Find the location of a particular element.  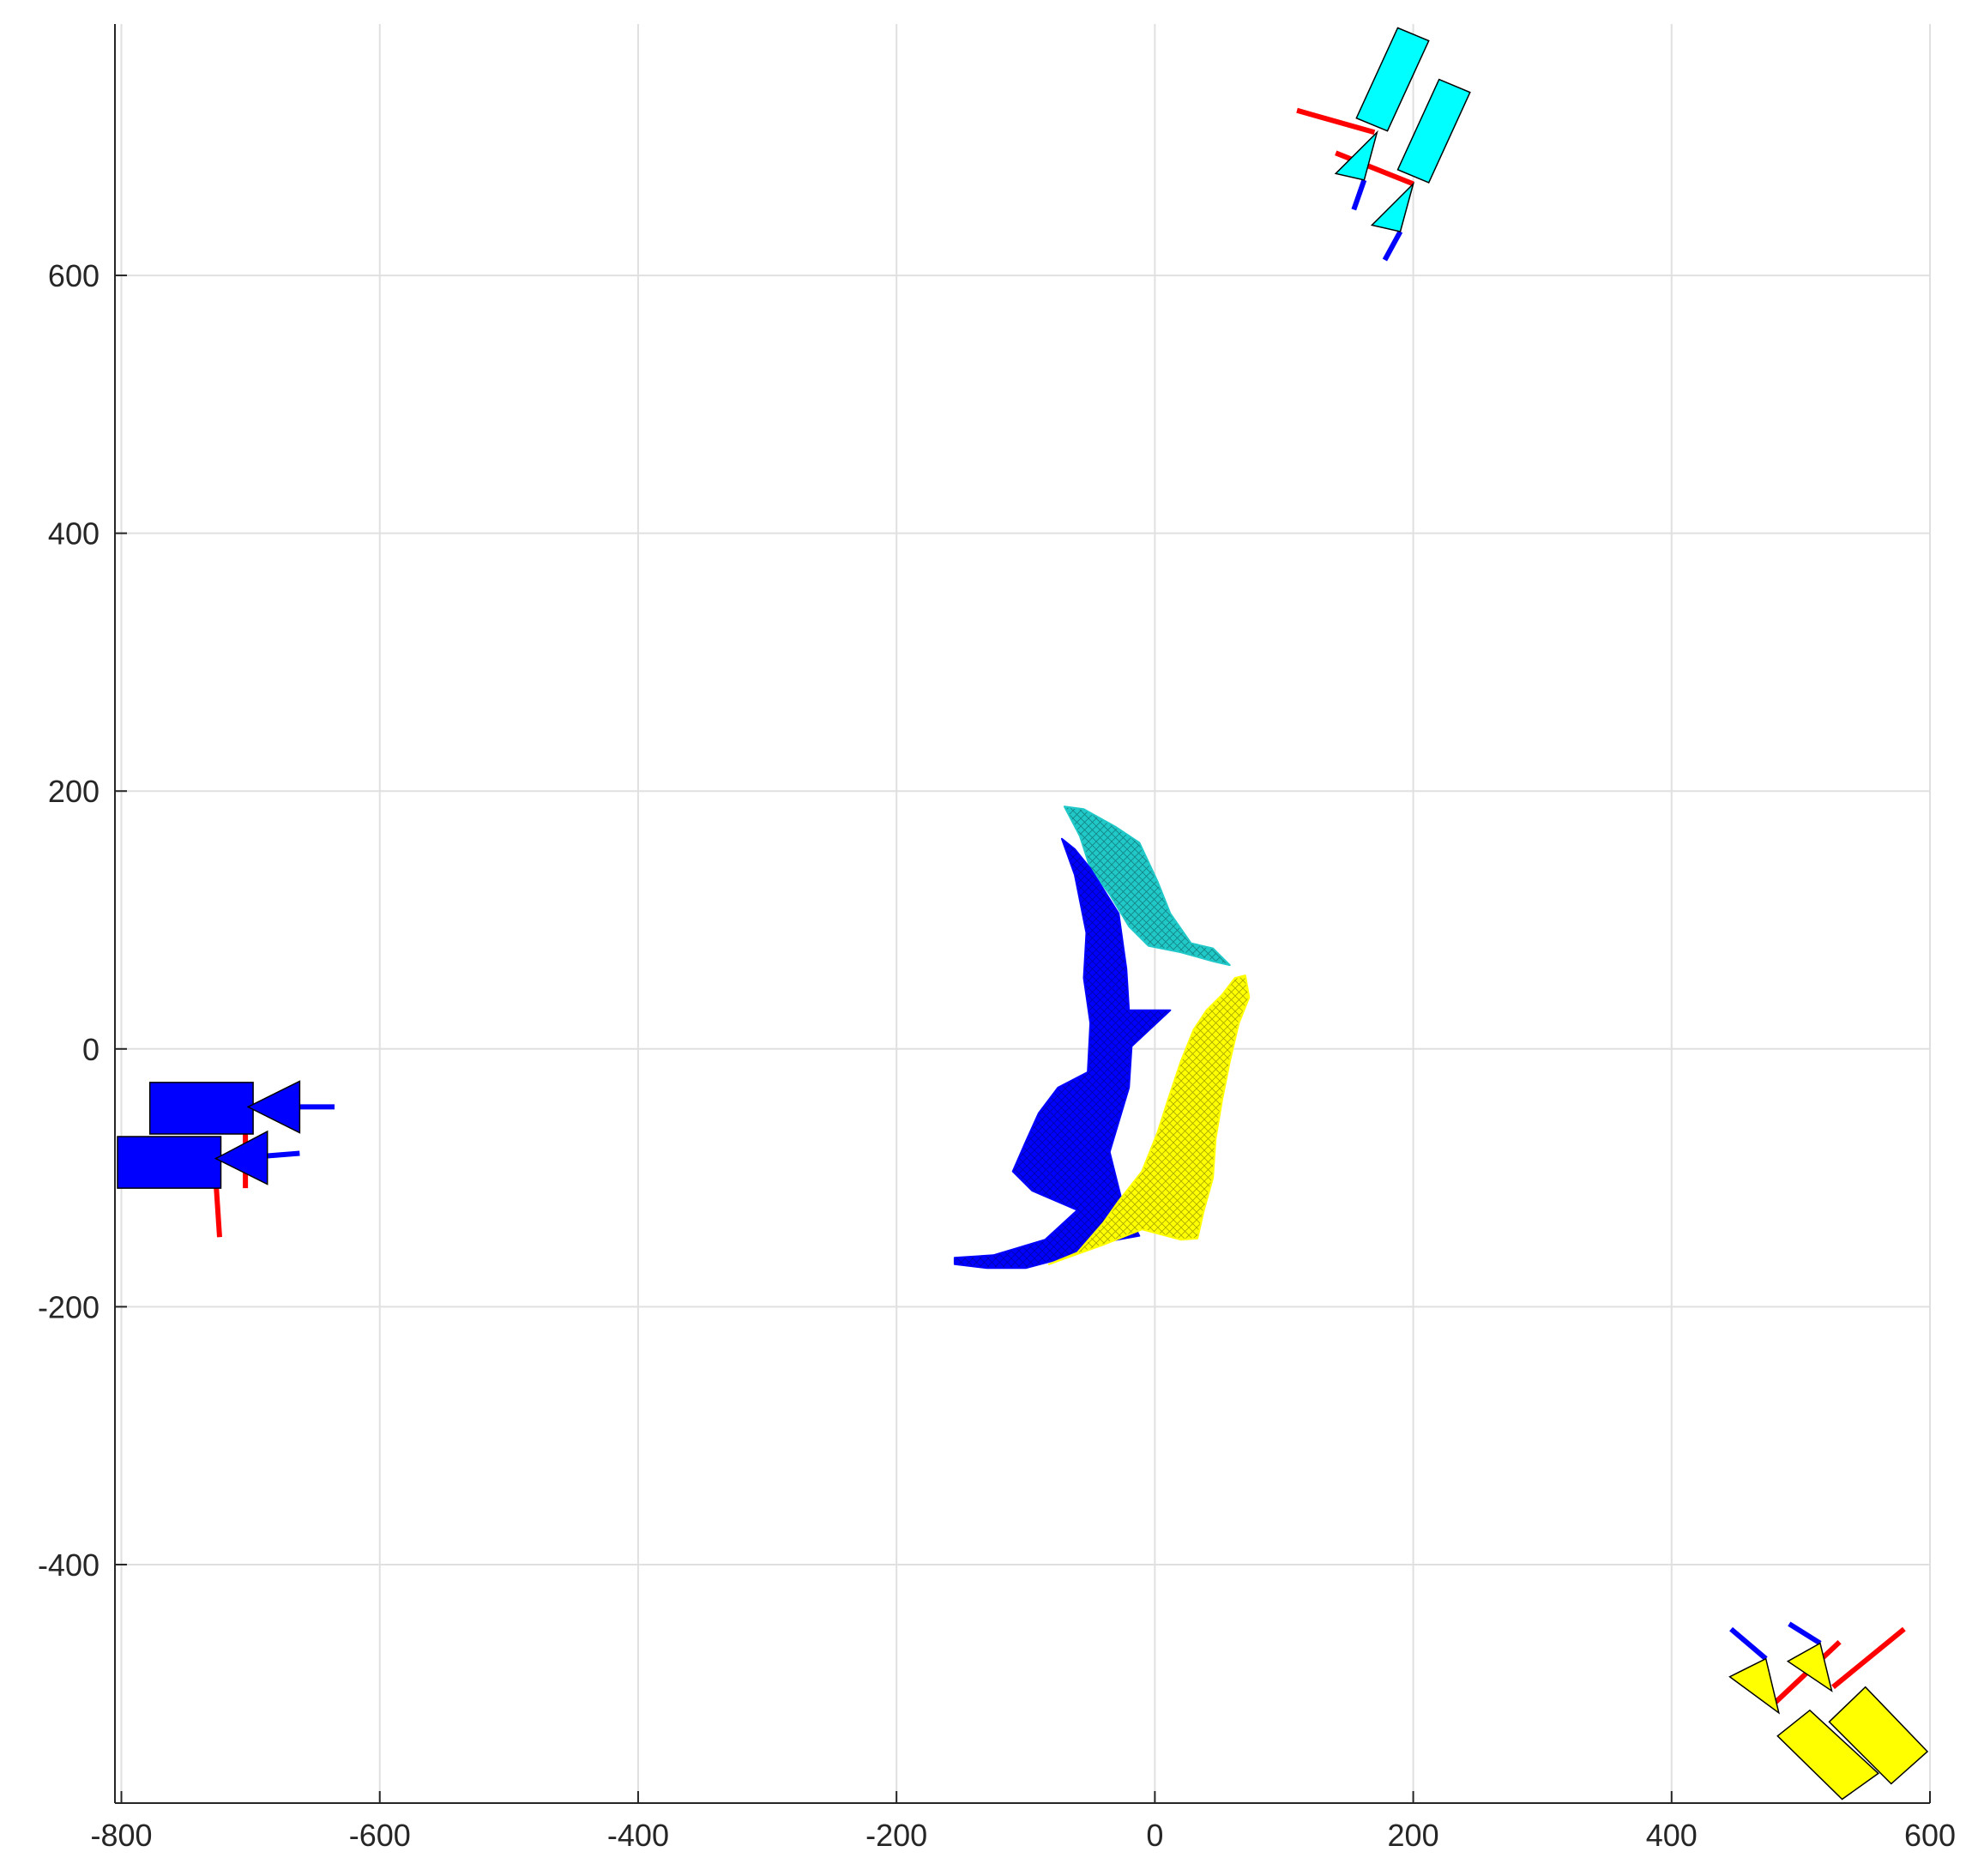

x-tick-label: 600 is located at coordinates (1930, 1835).